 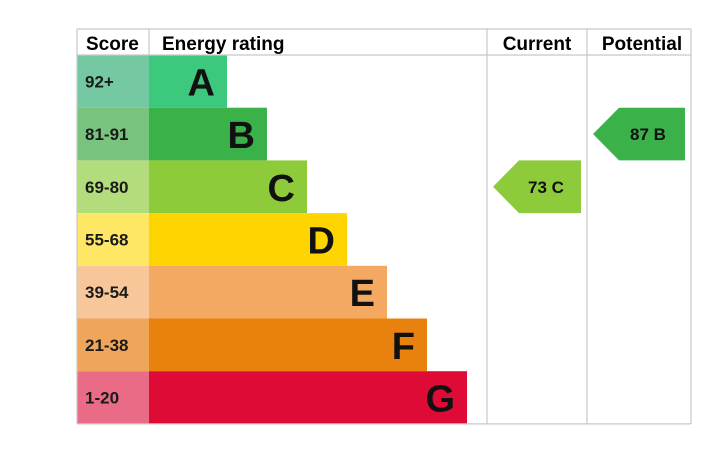 I want to click on score-cell-b, so click(x=113, y=134).